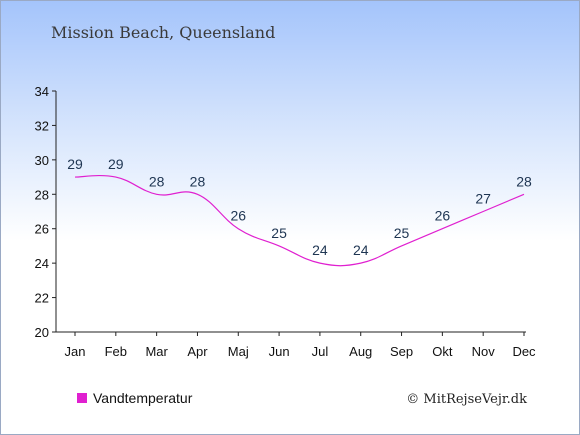 This screenshot has width=580, height=435. What do you see at coordinates (401, 351) in the screenshot?
I see `x-tick-label: Sep` at bounding box center [401, 351].